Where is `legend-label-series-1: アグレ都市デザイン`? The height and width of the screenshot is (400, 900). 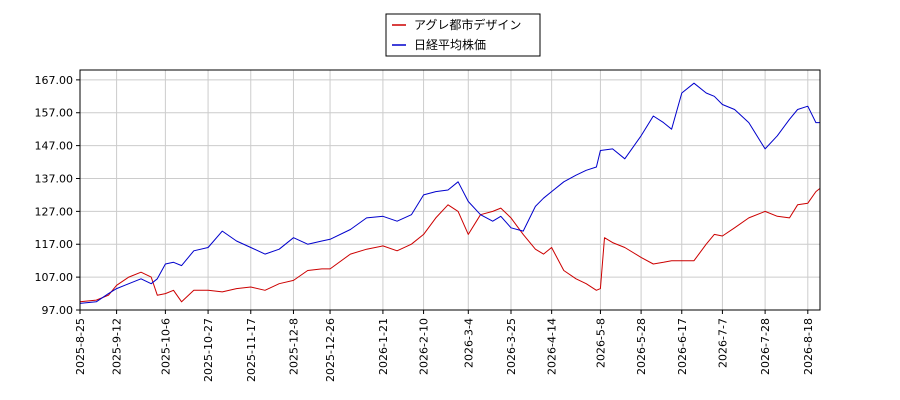 legend-label-series-1: アグレ都市デザイン is located at coordinates (467, 24).